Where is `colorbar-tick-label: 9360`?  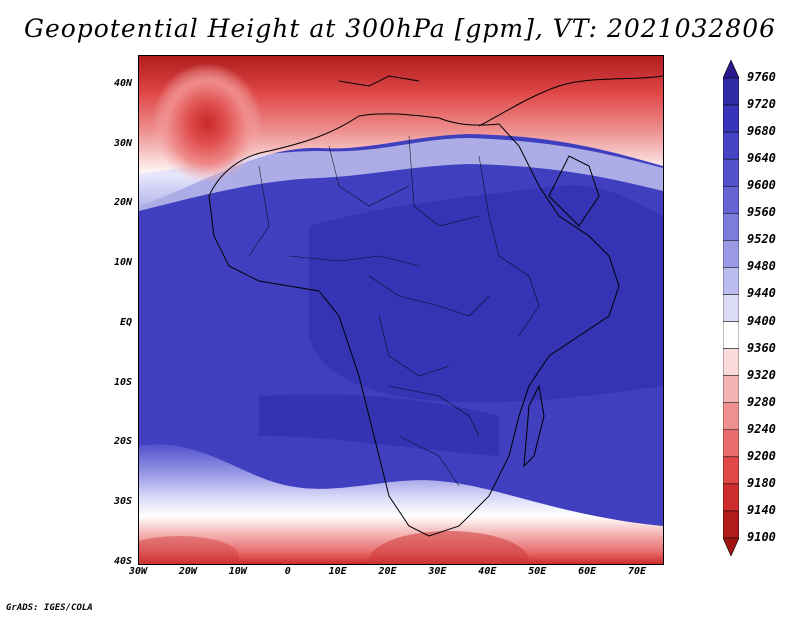
colorbar-tick-label: 9360 is located at coordinates (761, 347).